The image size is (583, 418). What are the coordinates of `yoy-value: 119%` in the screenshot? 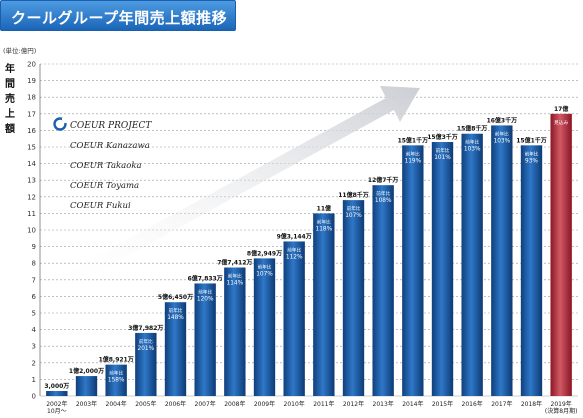 It's located at (413, 161).